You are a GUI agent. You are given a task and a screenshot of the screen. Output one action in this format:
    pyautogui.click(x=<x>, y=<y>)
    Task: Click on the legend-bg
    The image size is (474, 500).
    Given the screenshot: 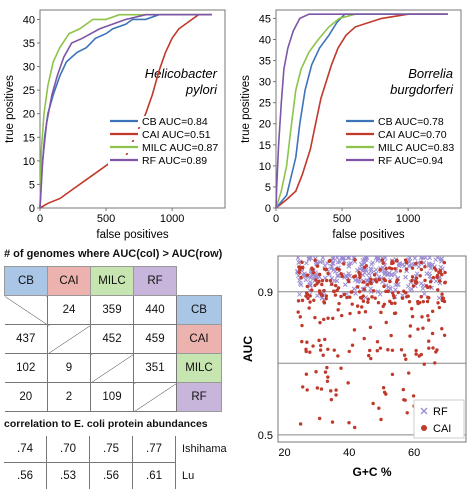 What is the action you would take?
    pyautogui.click(x=166, y=121)
    